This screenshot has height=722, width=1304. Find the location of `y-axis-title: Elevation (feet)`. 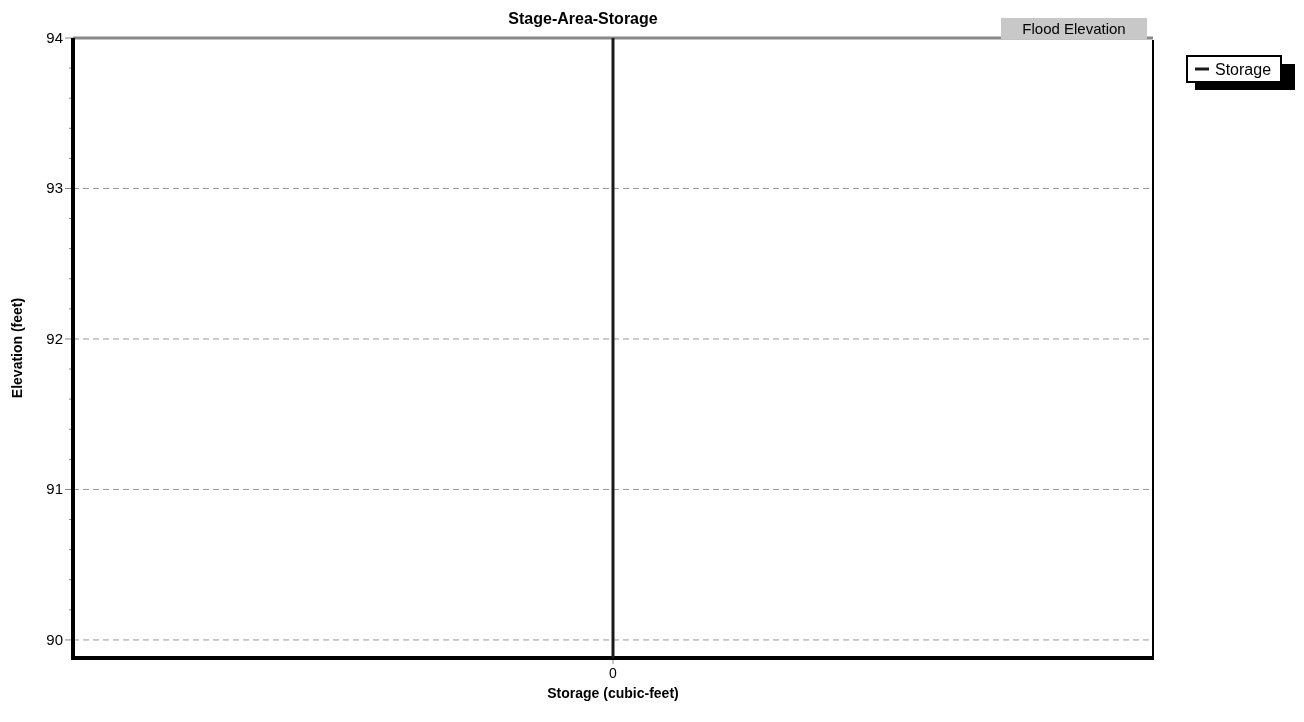

y-axis-title: Elevation (feet) is located at coordinates (17, 348).